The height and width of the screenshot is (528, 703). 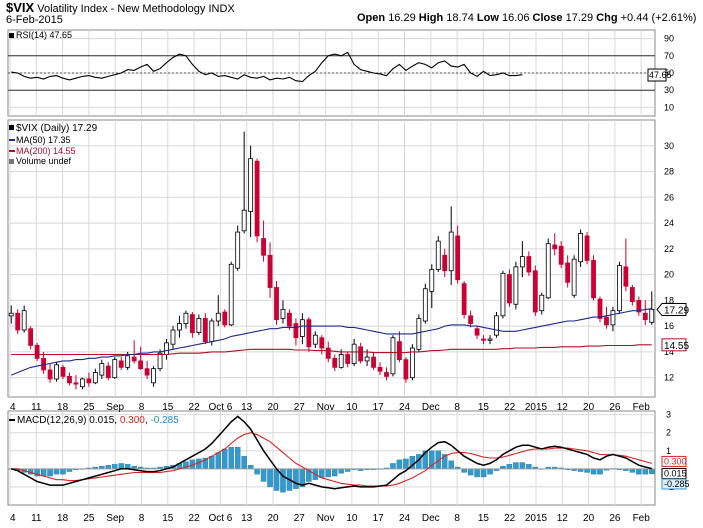 What do you see at coordinates (331, 459) in the screenshot?
I see `macd-signal-line` at bounding box center [331, 459].